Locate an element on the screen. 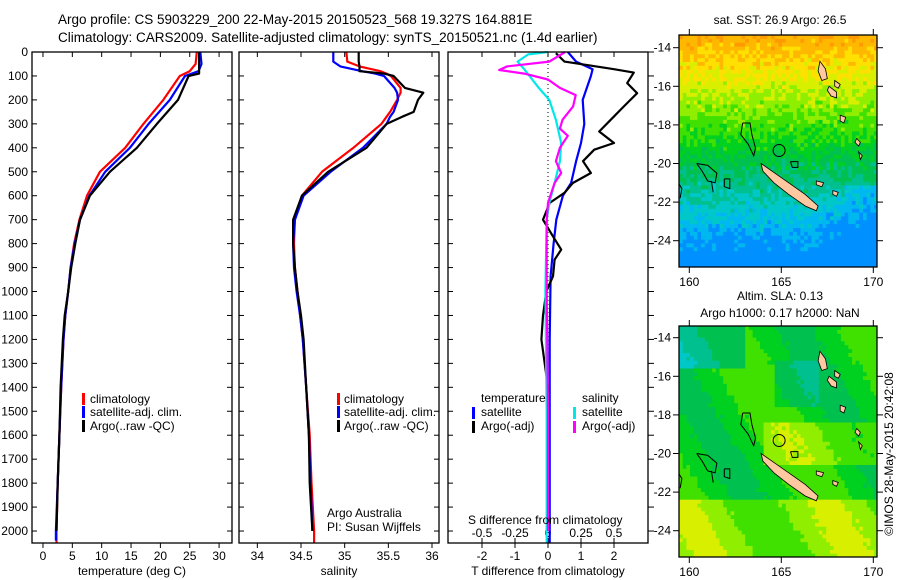 Image resolution: width=900 pixels, height=580 pixels. legend-swatch-red is located at coordinates (338, 399).